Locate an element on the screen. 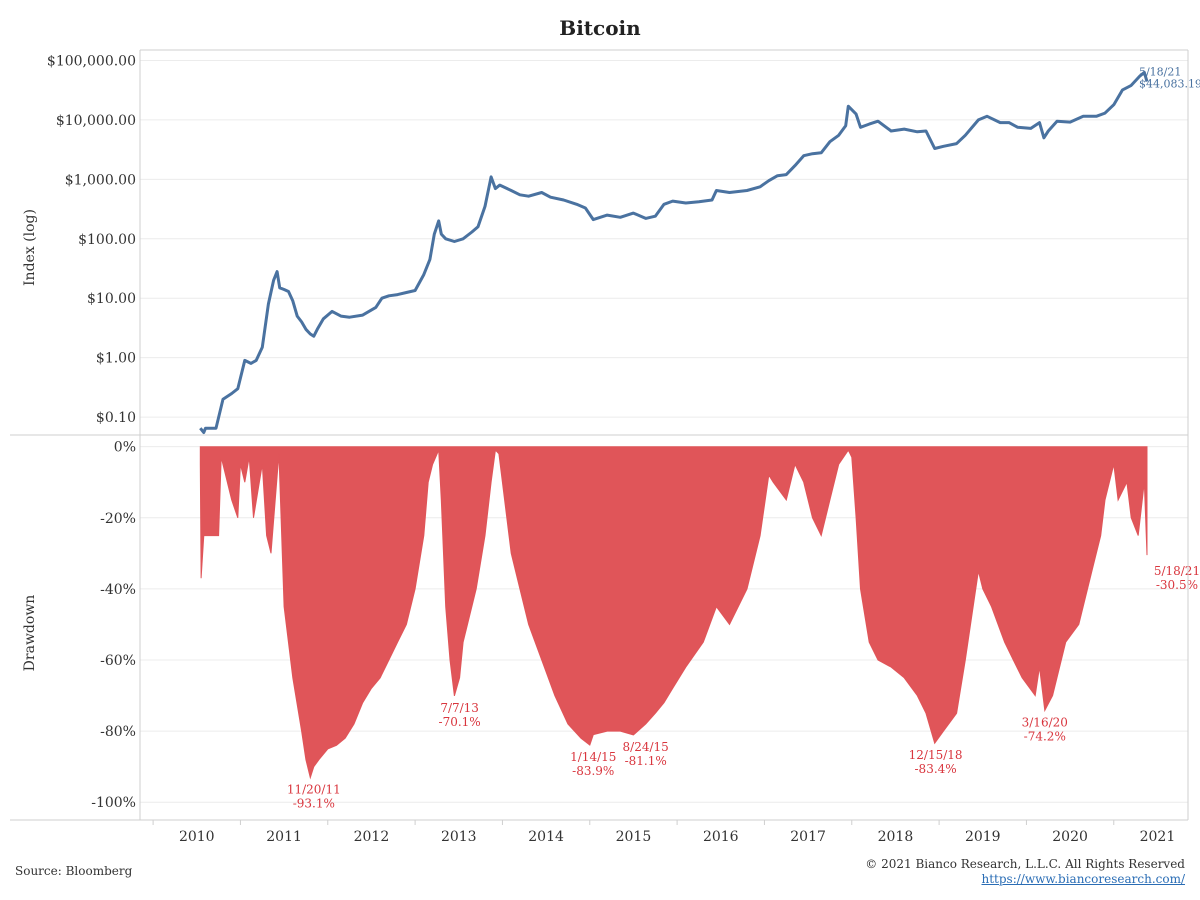 The height and width of the screenshot is (900, 1200). x-tick-label: 2020 is located at coordinates (1070, 837).